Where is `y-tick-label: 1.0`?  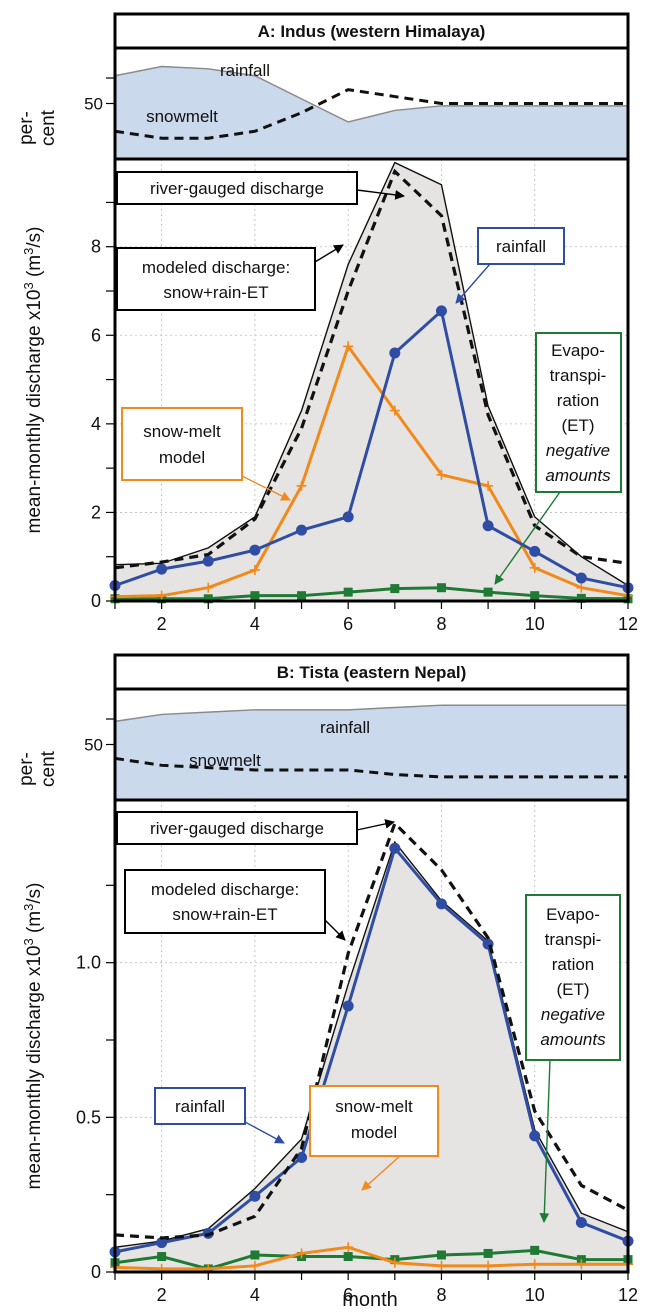 y-tick-label: 1.0 is located at coordinates (88, 963).